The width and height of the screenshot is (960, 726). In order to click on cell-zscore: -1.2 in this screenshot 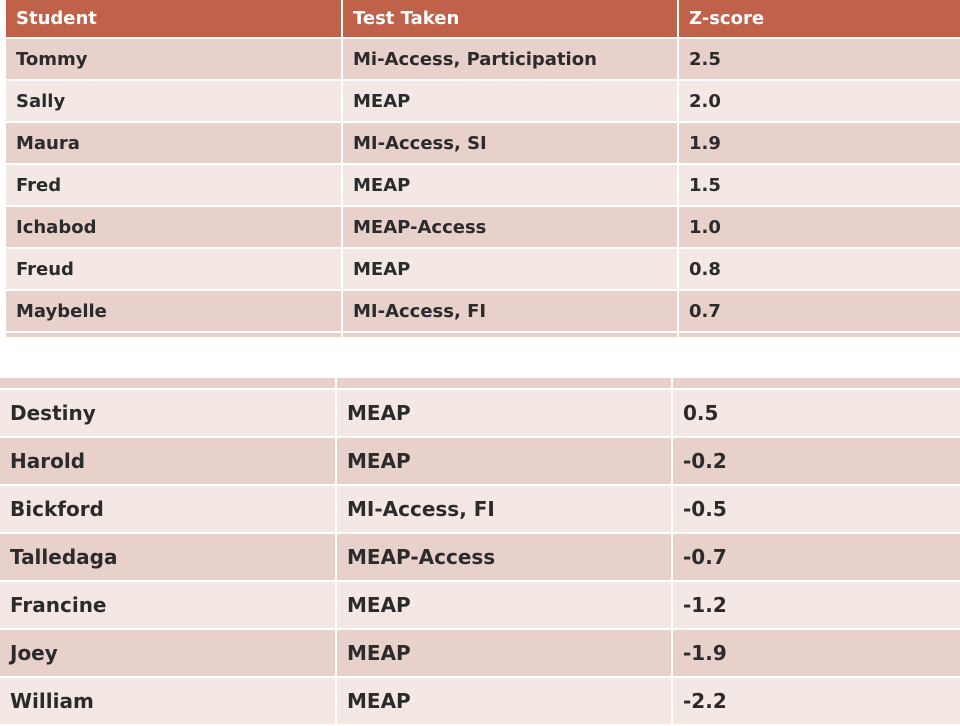, I will do `click(816, 605)`.